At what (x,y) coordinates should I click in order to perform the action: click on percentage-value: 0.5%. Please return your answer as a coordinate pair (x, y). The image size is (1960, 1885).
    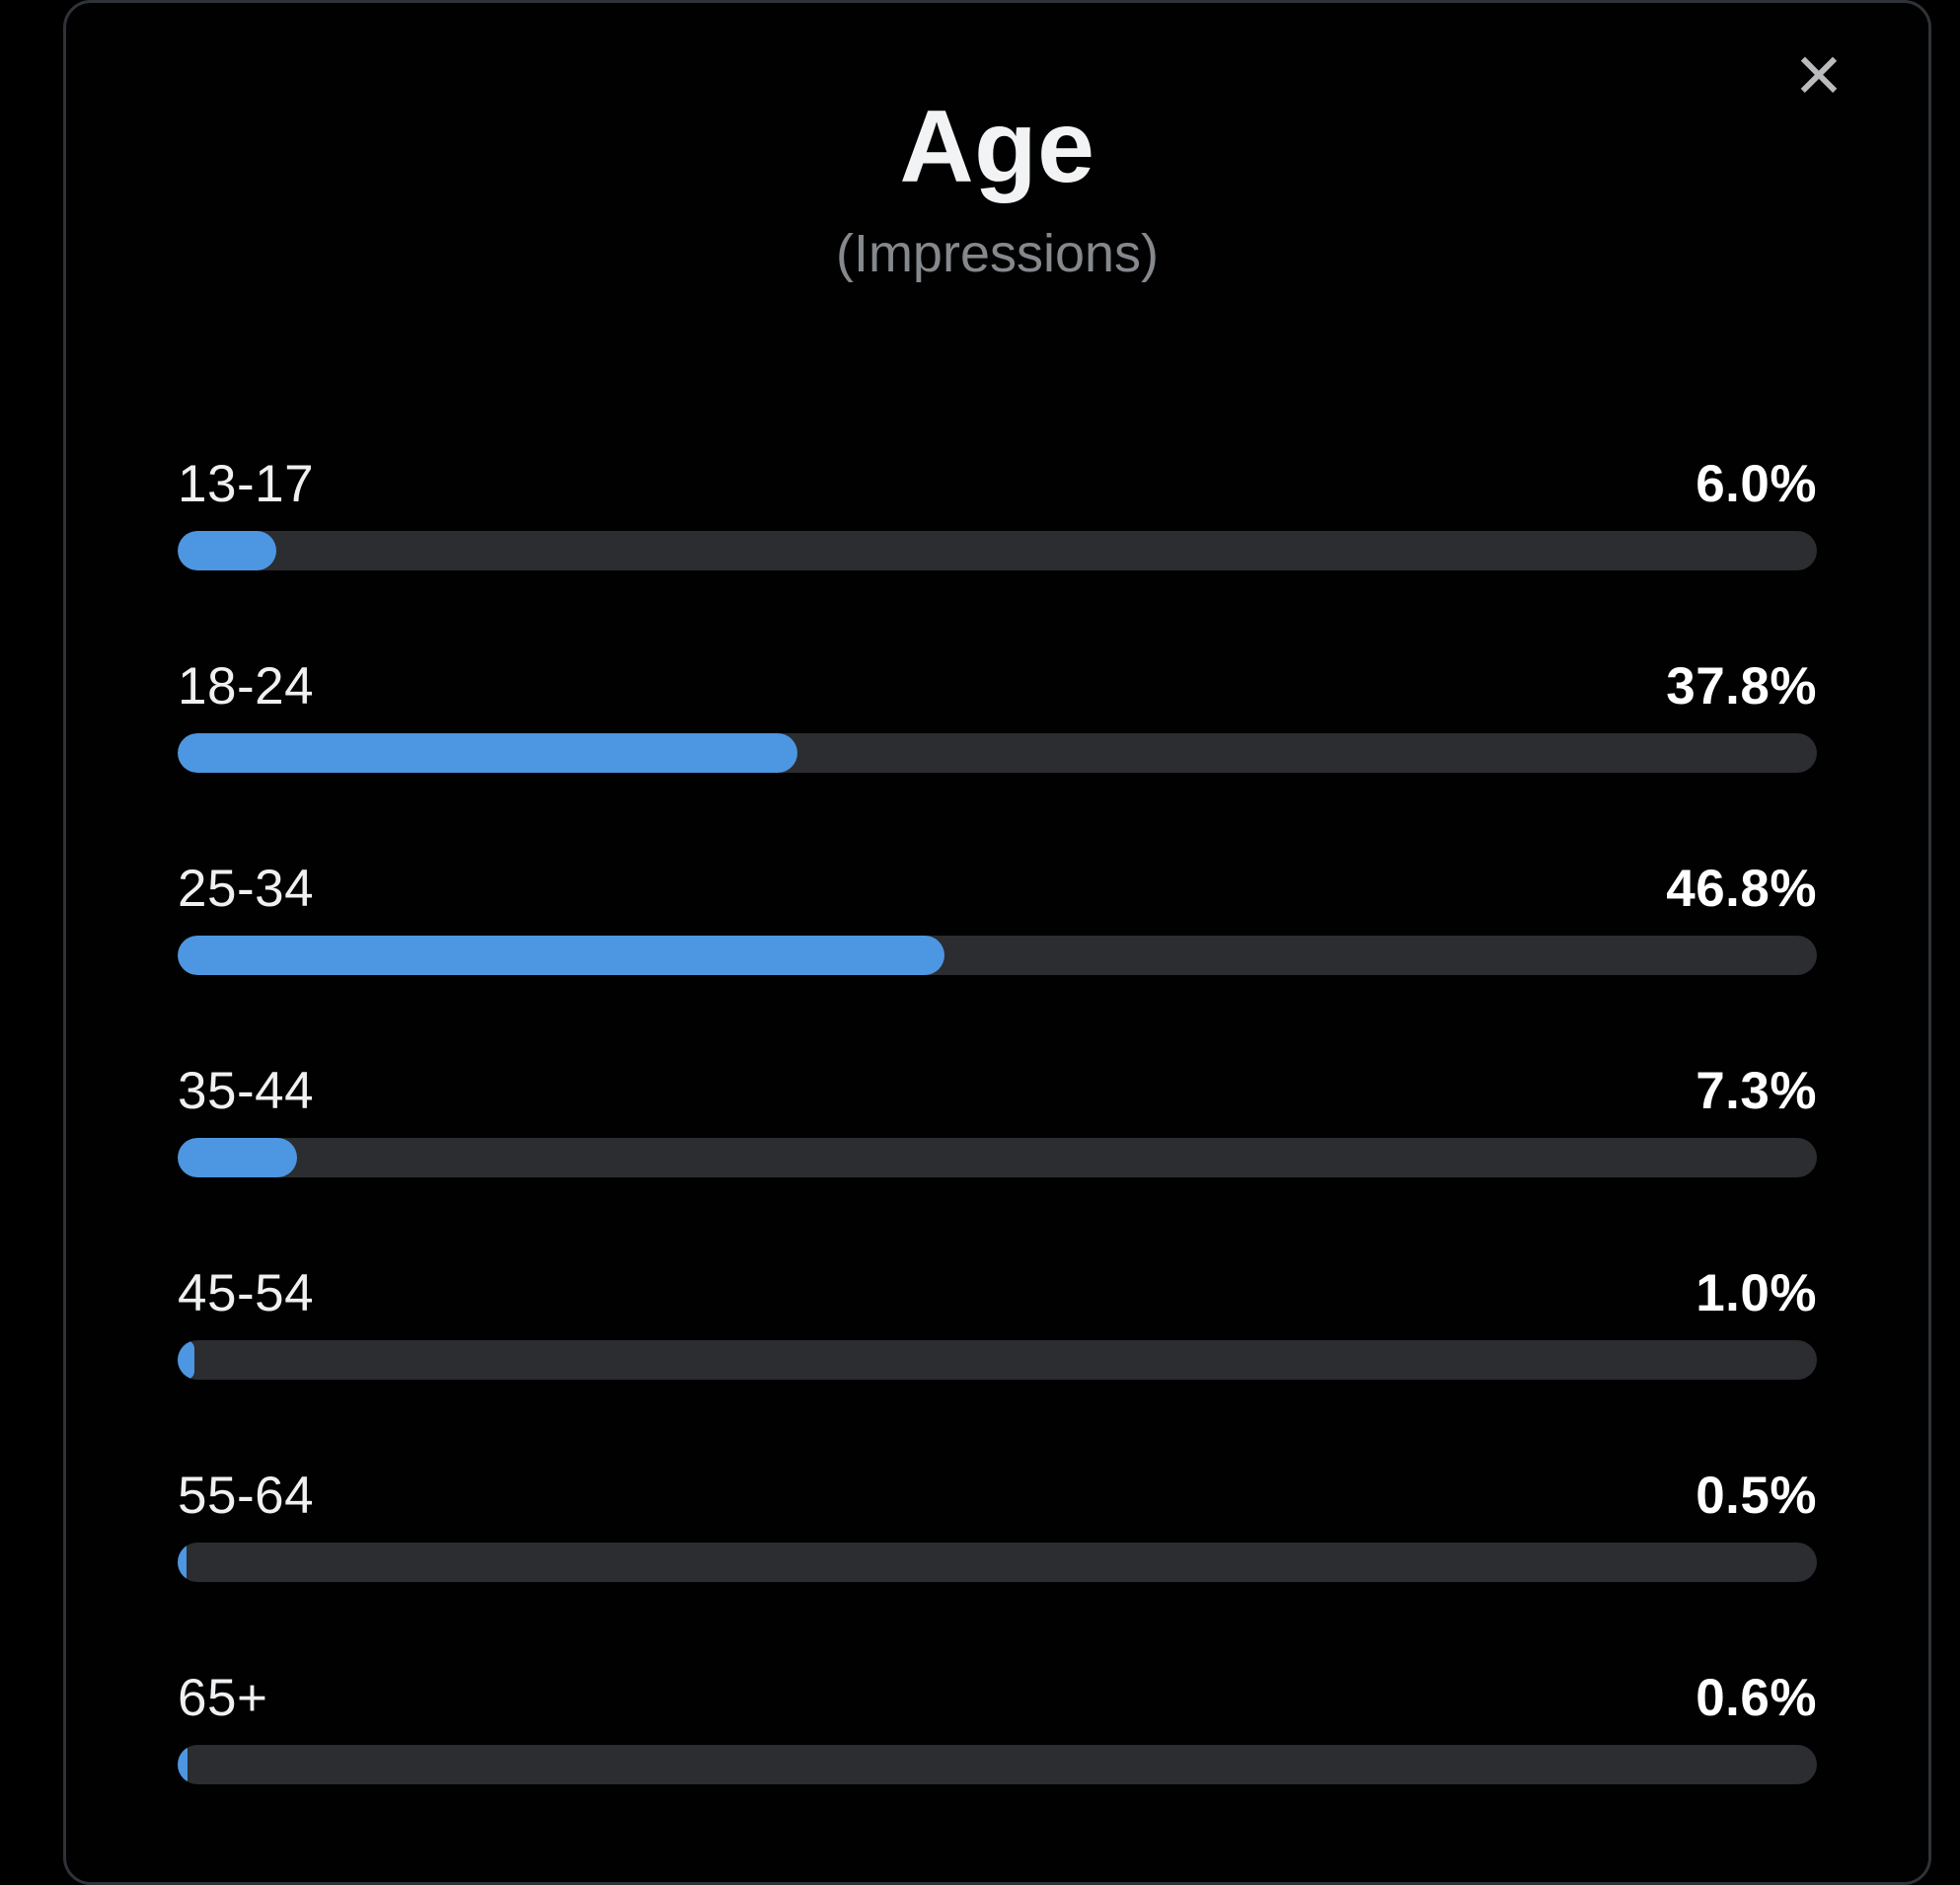
    Looking at the image, I should click on (1756, 1496).